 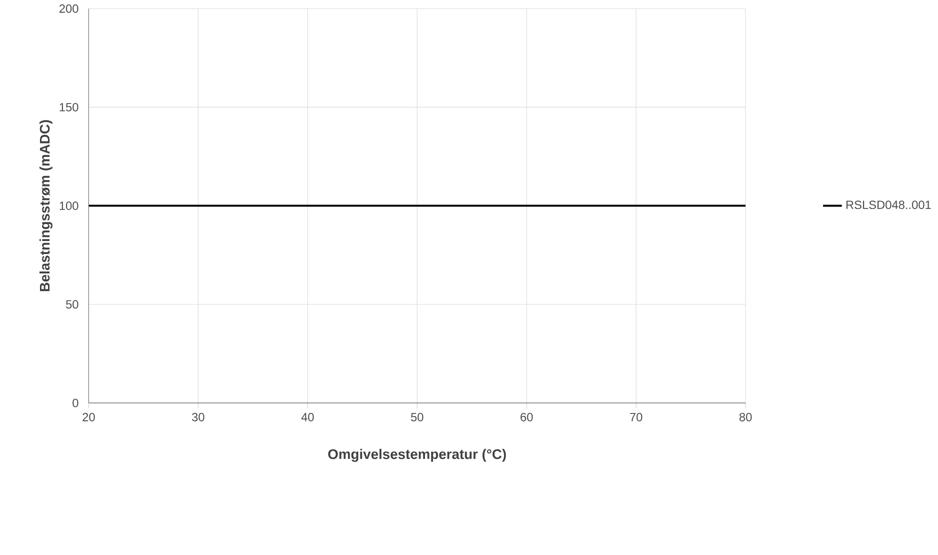 I want to click on x-axis-title: Omgivelsestemperatur (°C), so click(x=417, y=455).